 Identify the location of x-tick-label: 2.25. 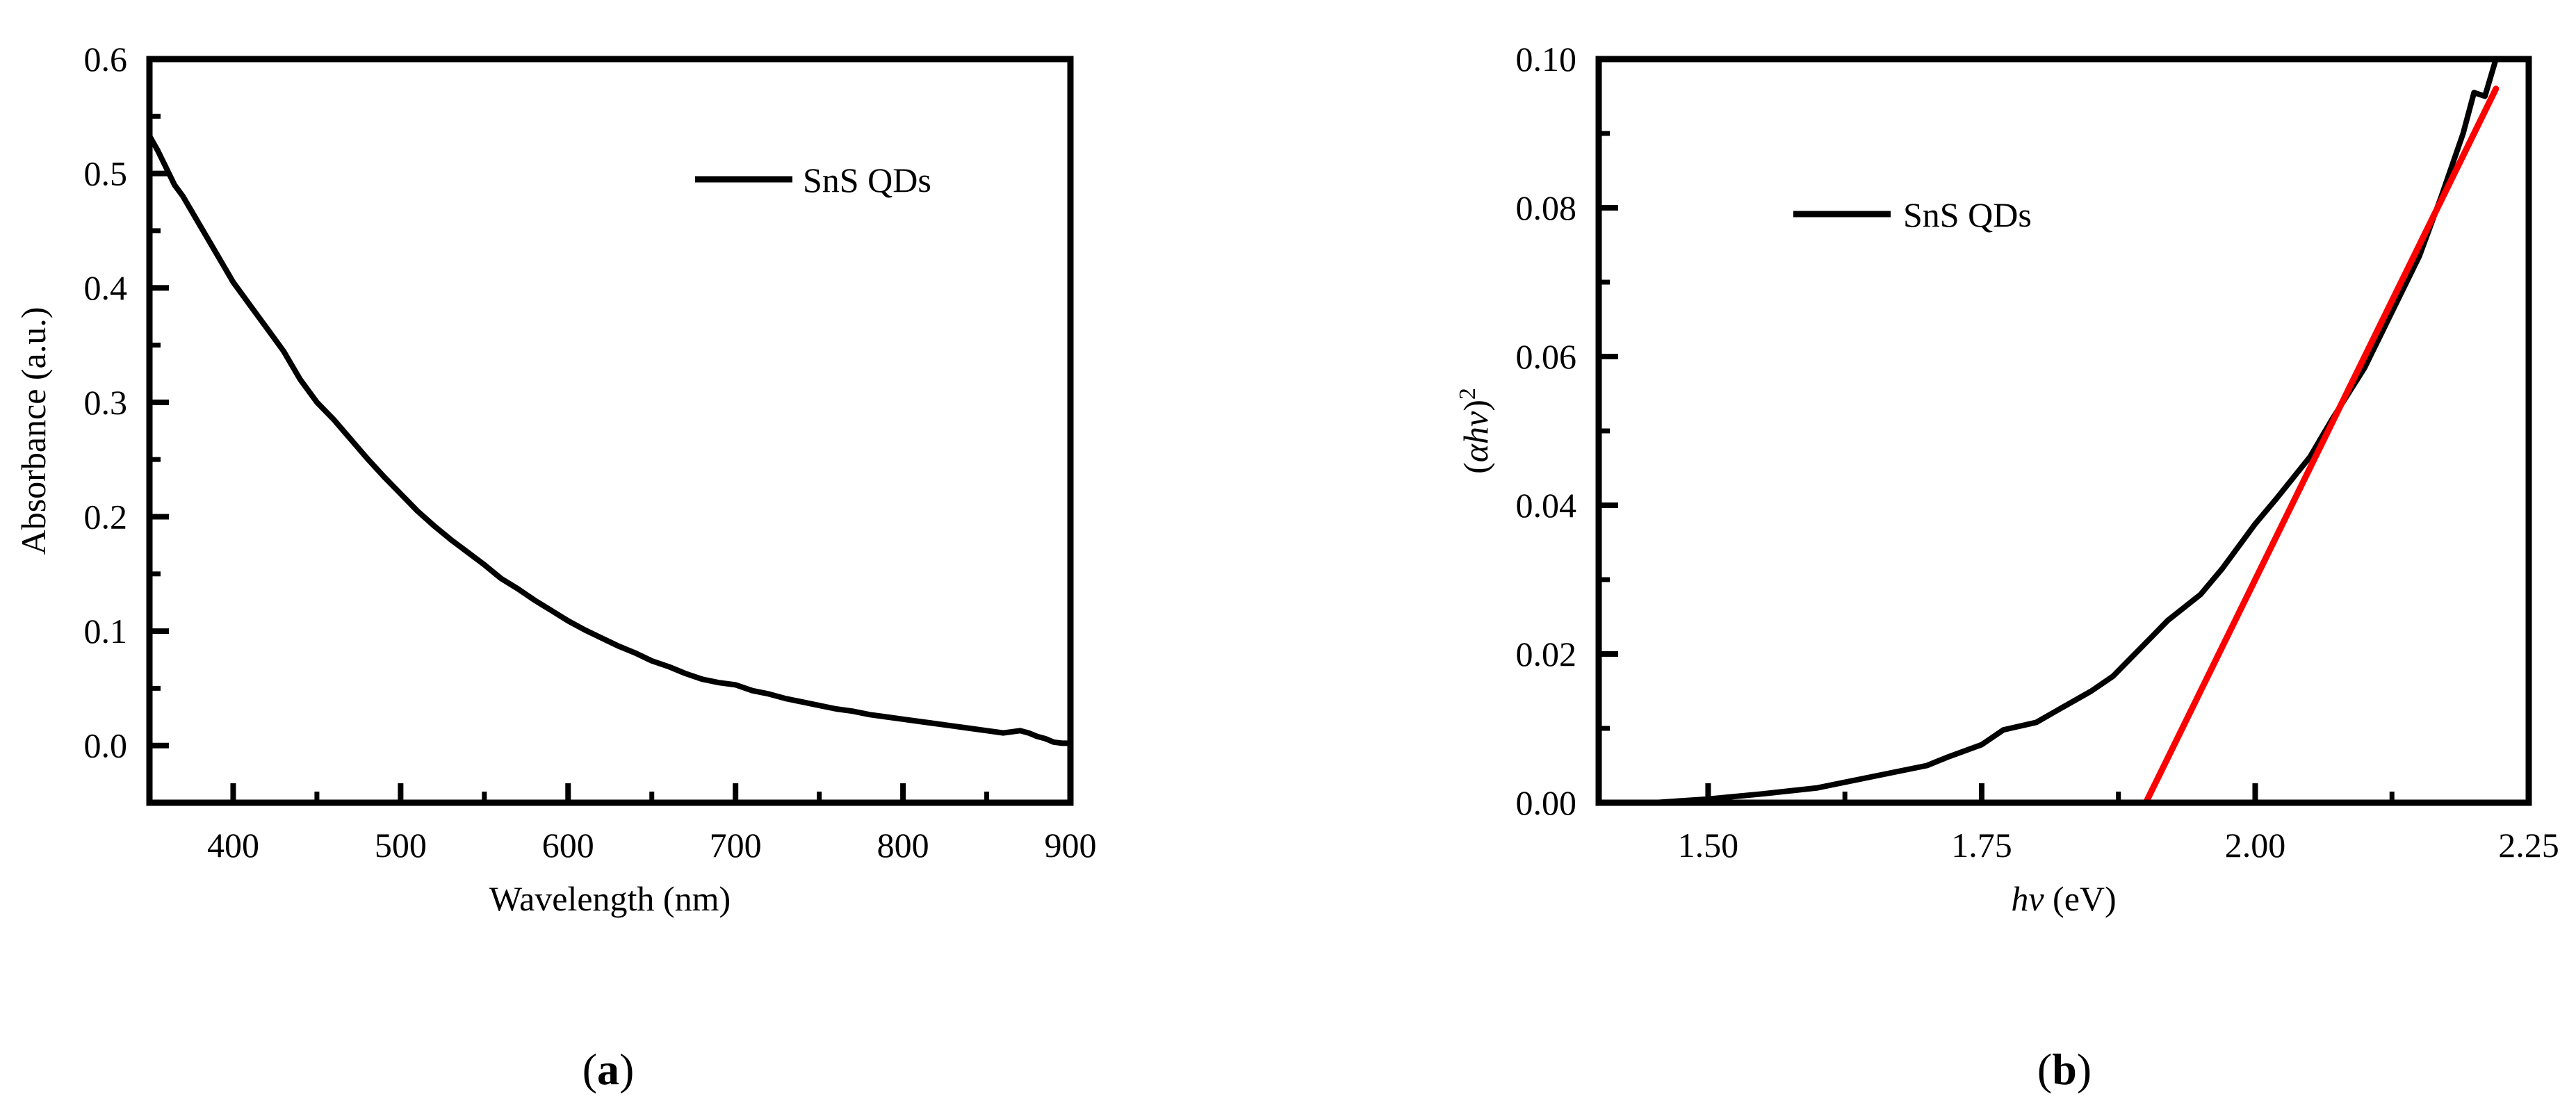
(2528, 845).